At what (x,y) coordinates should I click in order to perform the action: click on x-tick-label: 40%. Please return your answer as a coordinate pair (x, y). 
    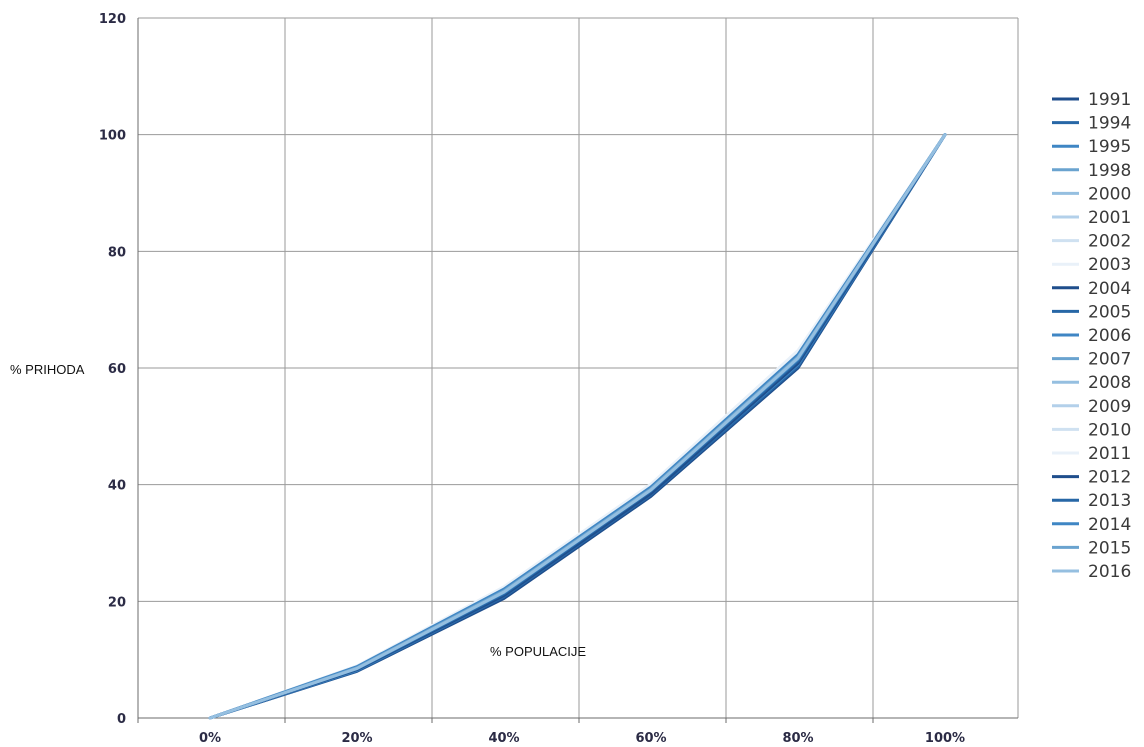
    Looking at the image, I should click on (503, 738).